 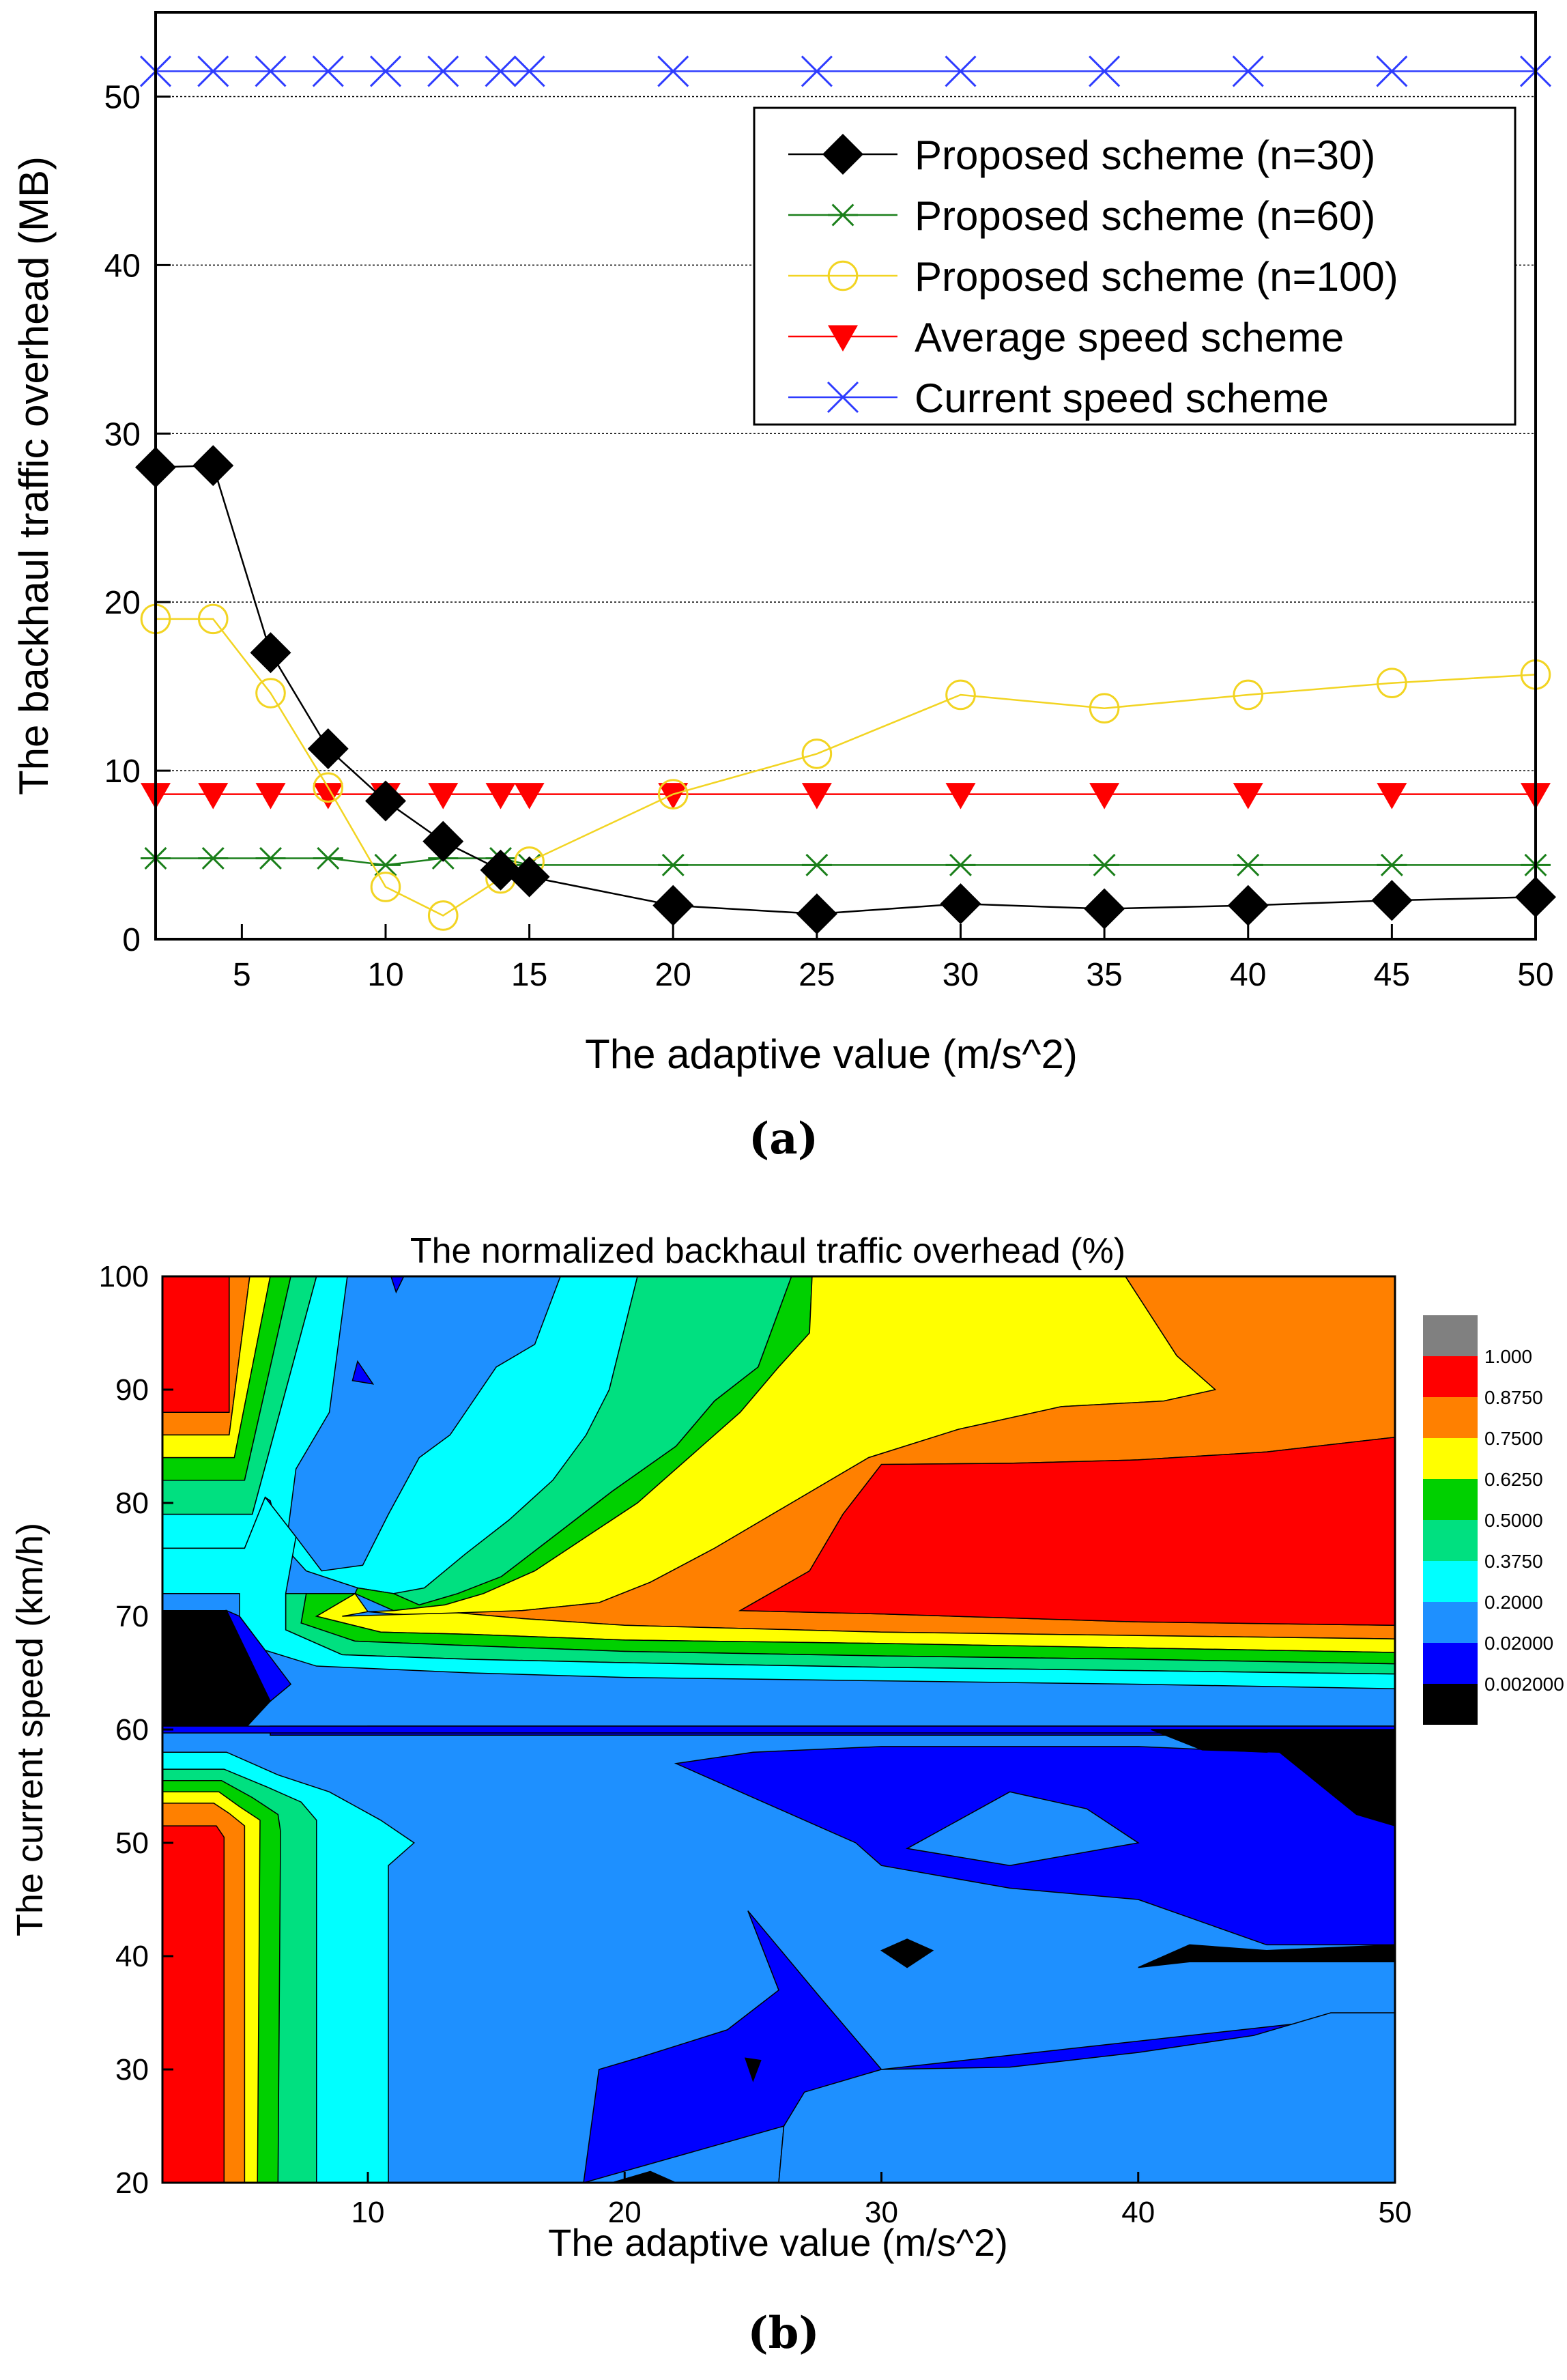 What do you see at coordinates (368, 2212) in the screenshot?
I see `x-tick-label: 10` at bounding box center [368, 2212].